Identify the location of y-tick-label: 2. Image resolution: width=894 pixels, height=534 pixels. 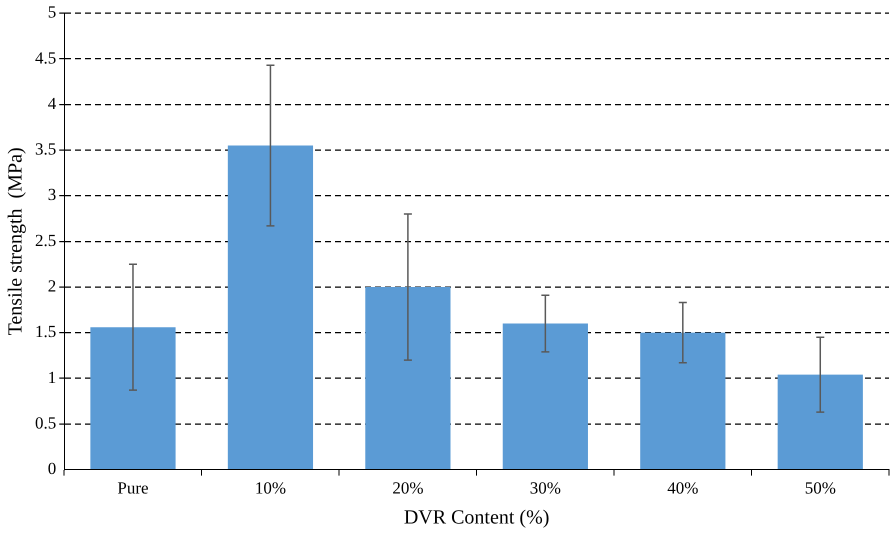
(52, 286).